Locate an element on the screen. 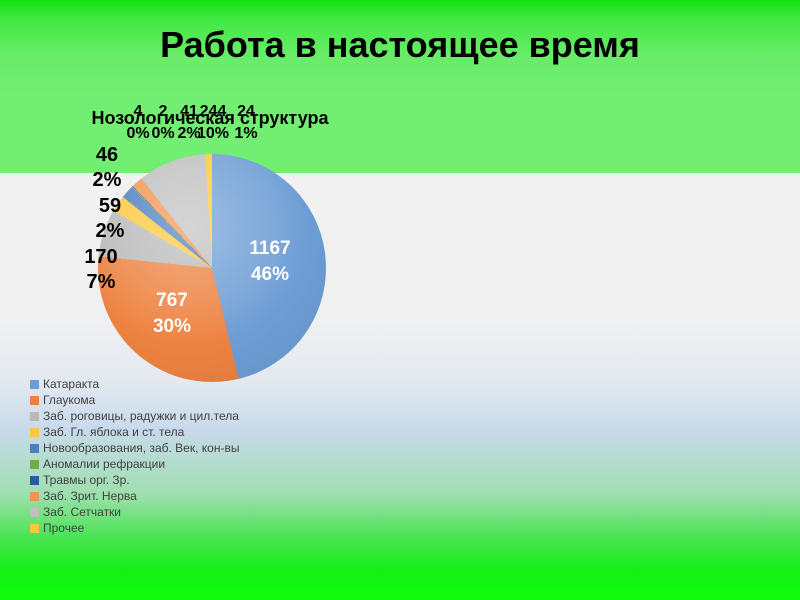 The width and height of the screenshot is (800, 600). legend-label: Заб. Зрит. Нерва is located at coordinates (90, 496).